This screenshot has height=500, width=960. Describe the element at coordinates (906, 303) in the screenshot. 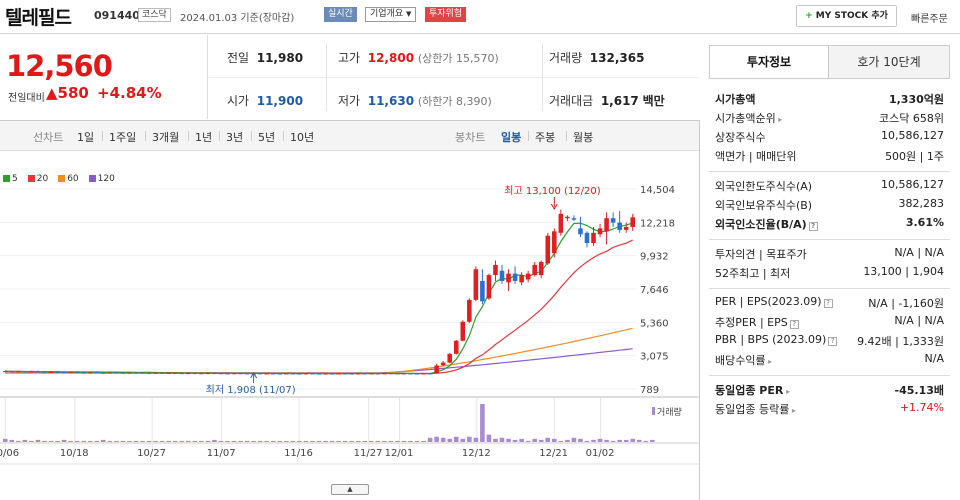

I see `info-value: N/A | -1,160원` at that location.